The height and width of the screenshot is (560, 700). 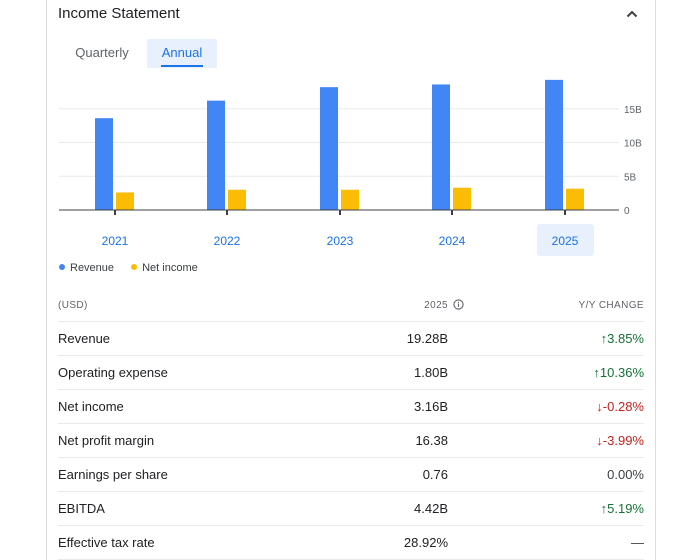 What do you see at coordinates (427, 338) in the screenshot?
I see `row-value: 19.28B` at bounding box center [427, 338].